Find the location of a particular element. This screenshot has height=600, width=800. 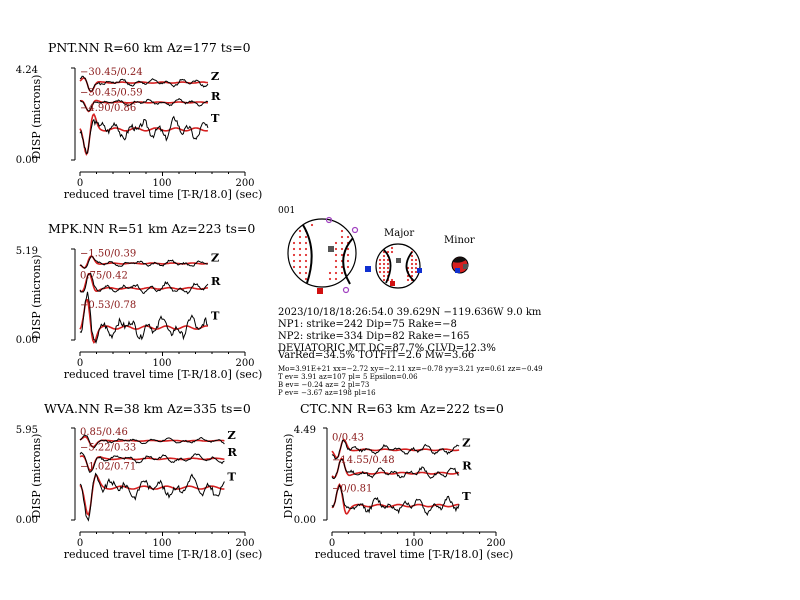

y-max-label: 4.49 is located at coordinates (305, 430).